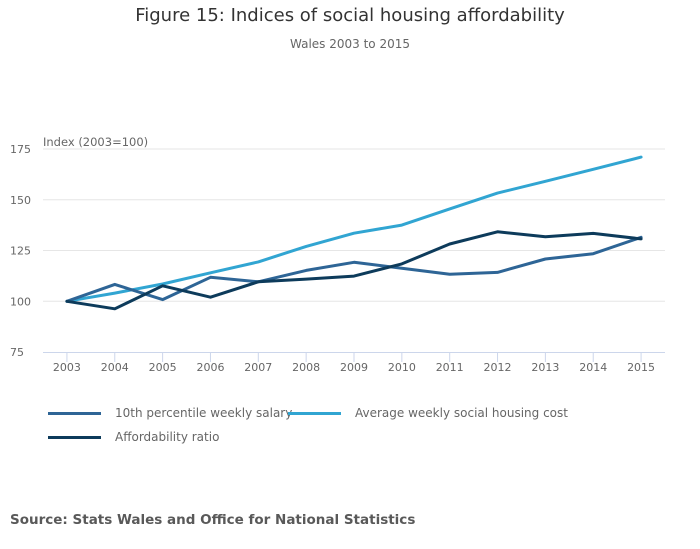 The height and width of the screenshot is (549, 700). Describe the element at coordinates (306, 367) in the screenshot. I see `x-tick-label: 2008` at that location.